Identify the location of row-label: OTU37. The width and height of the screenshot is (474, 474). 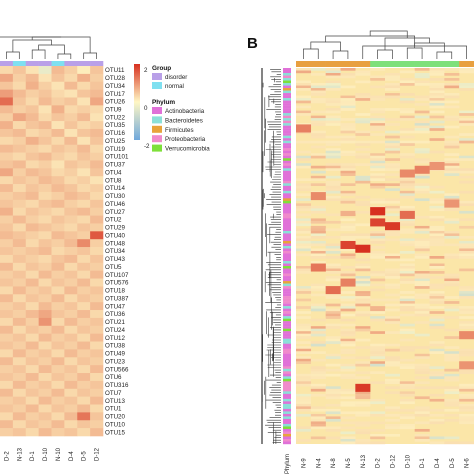
(115, 165).